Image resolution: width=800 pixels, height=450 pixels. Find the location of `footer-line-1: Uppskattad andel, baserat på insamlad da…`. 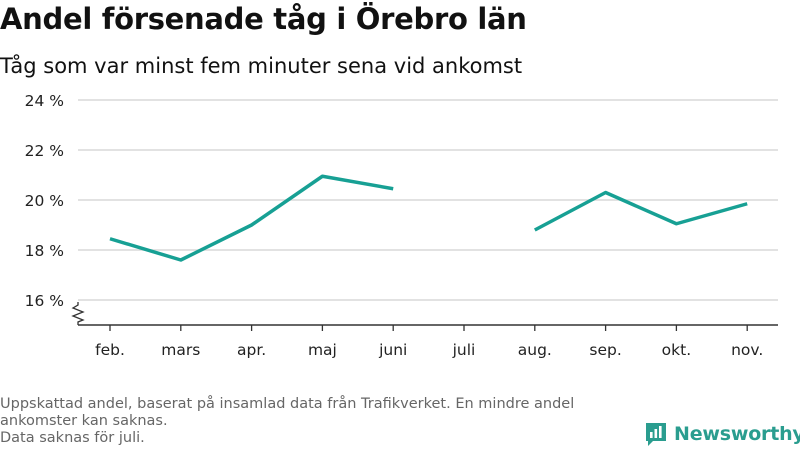

footer-line-1: Uppskattad andel, baserat på insamlad da… is located at coordinates (287, 404).